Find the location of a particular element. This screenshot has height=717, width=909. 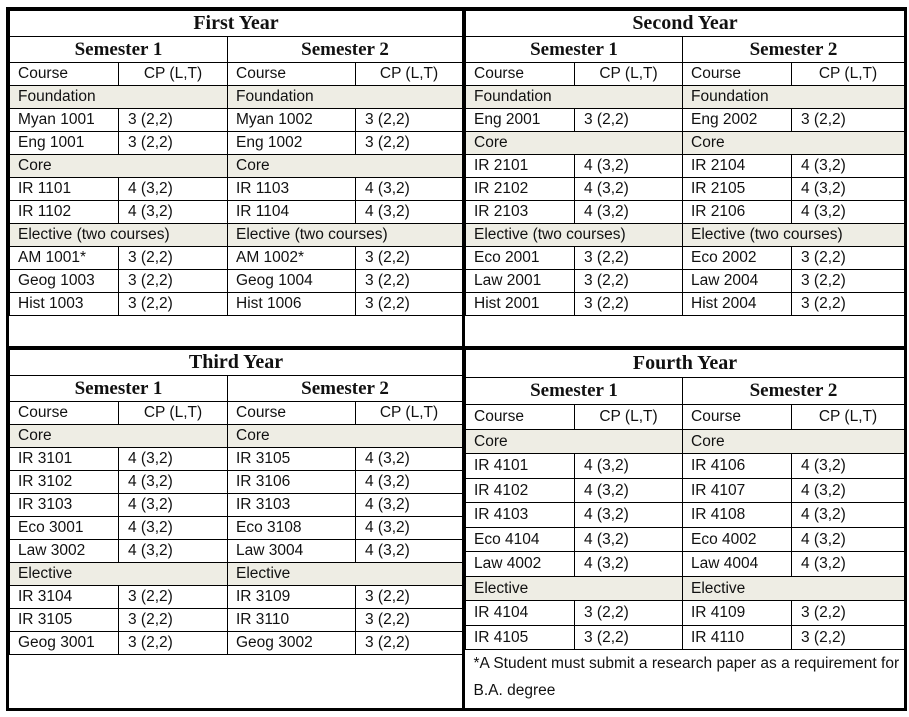

course-code: Hist 1006 is located at coordinates (291, 304).